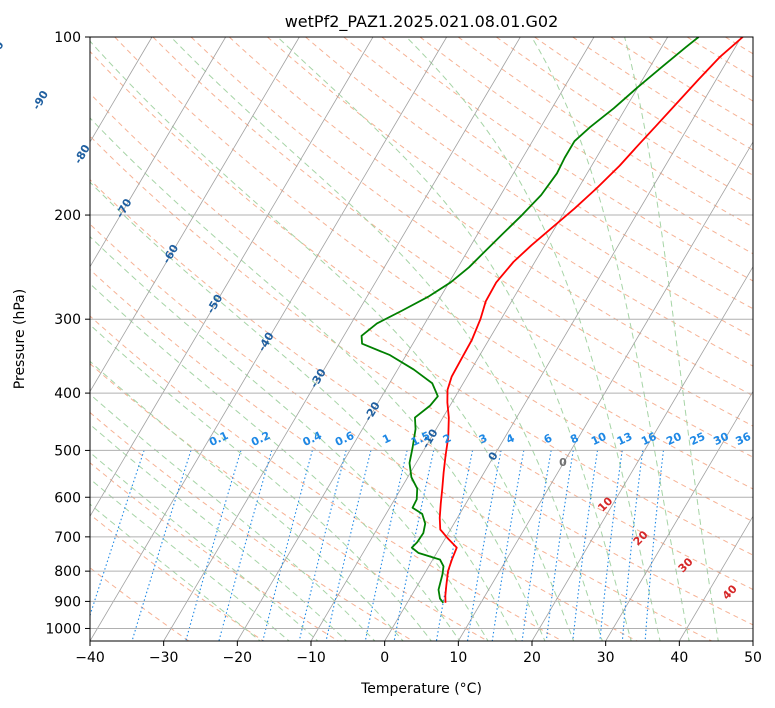 The width and height of the screenshot is (775, 708). What do you see at coordinates (384, 658) in the screenshot?
I see `x-tick-label: 0` at bounding box center [384, 658].